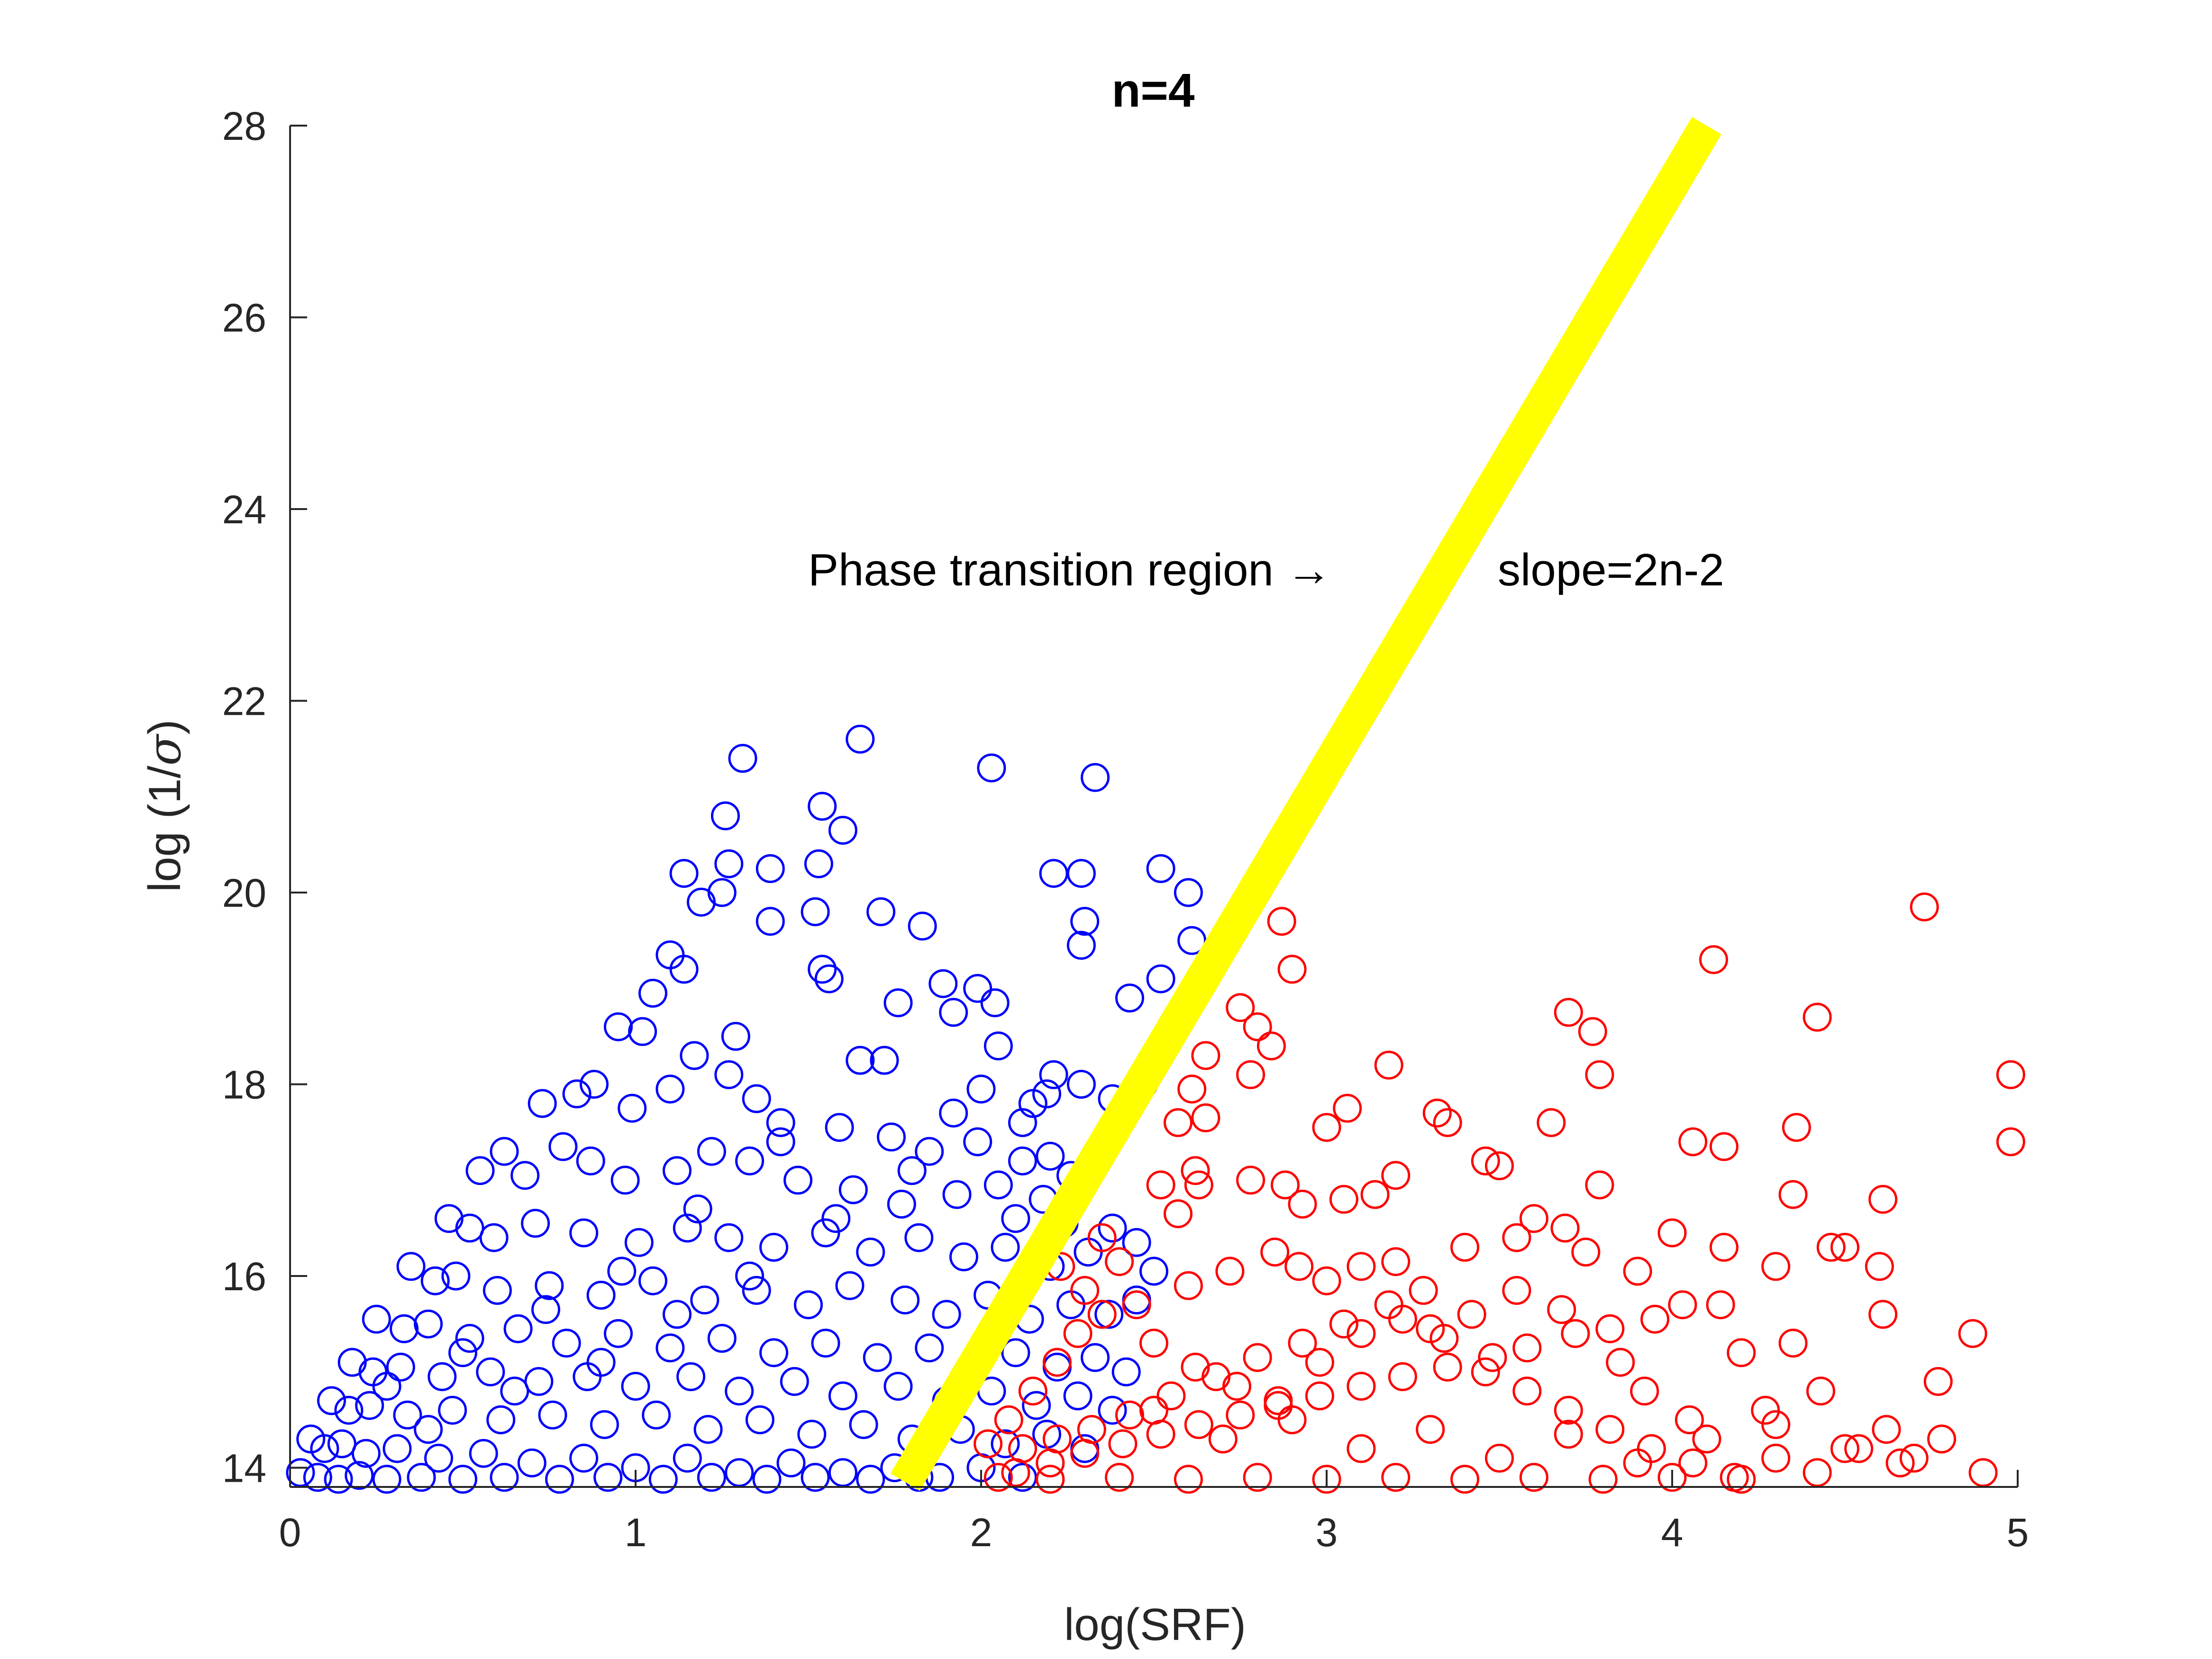 The image size is (2212, 1659). Describe the element at coordinates (164, 829) in the screenshot. I see `y-axis-label-main: log (1/` at that location.